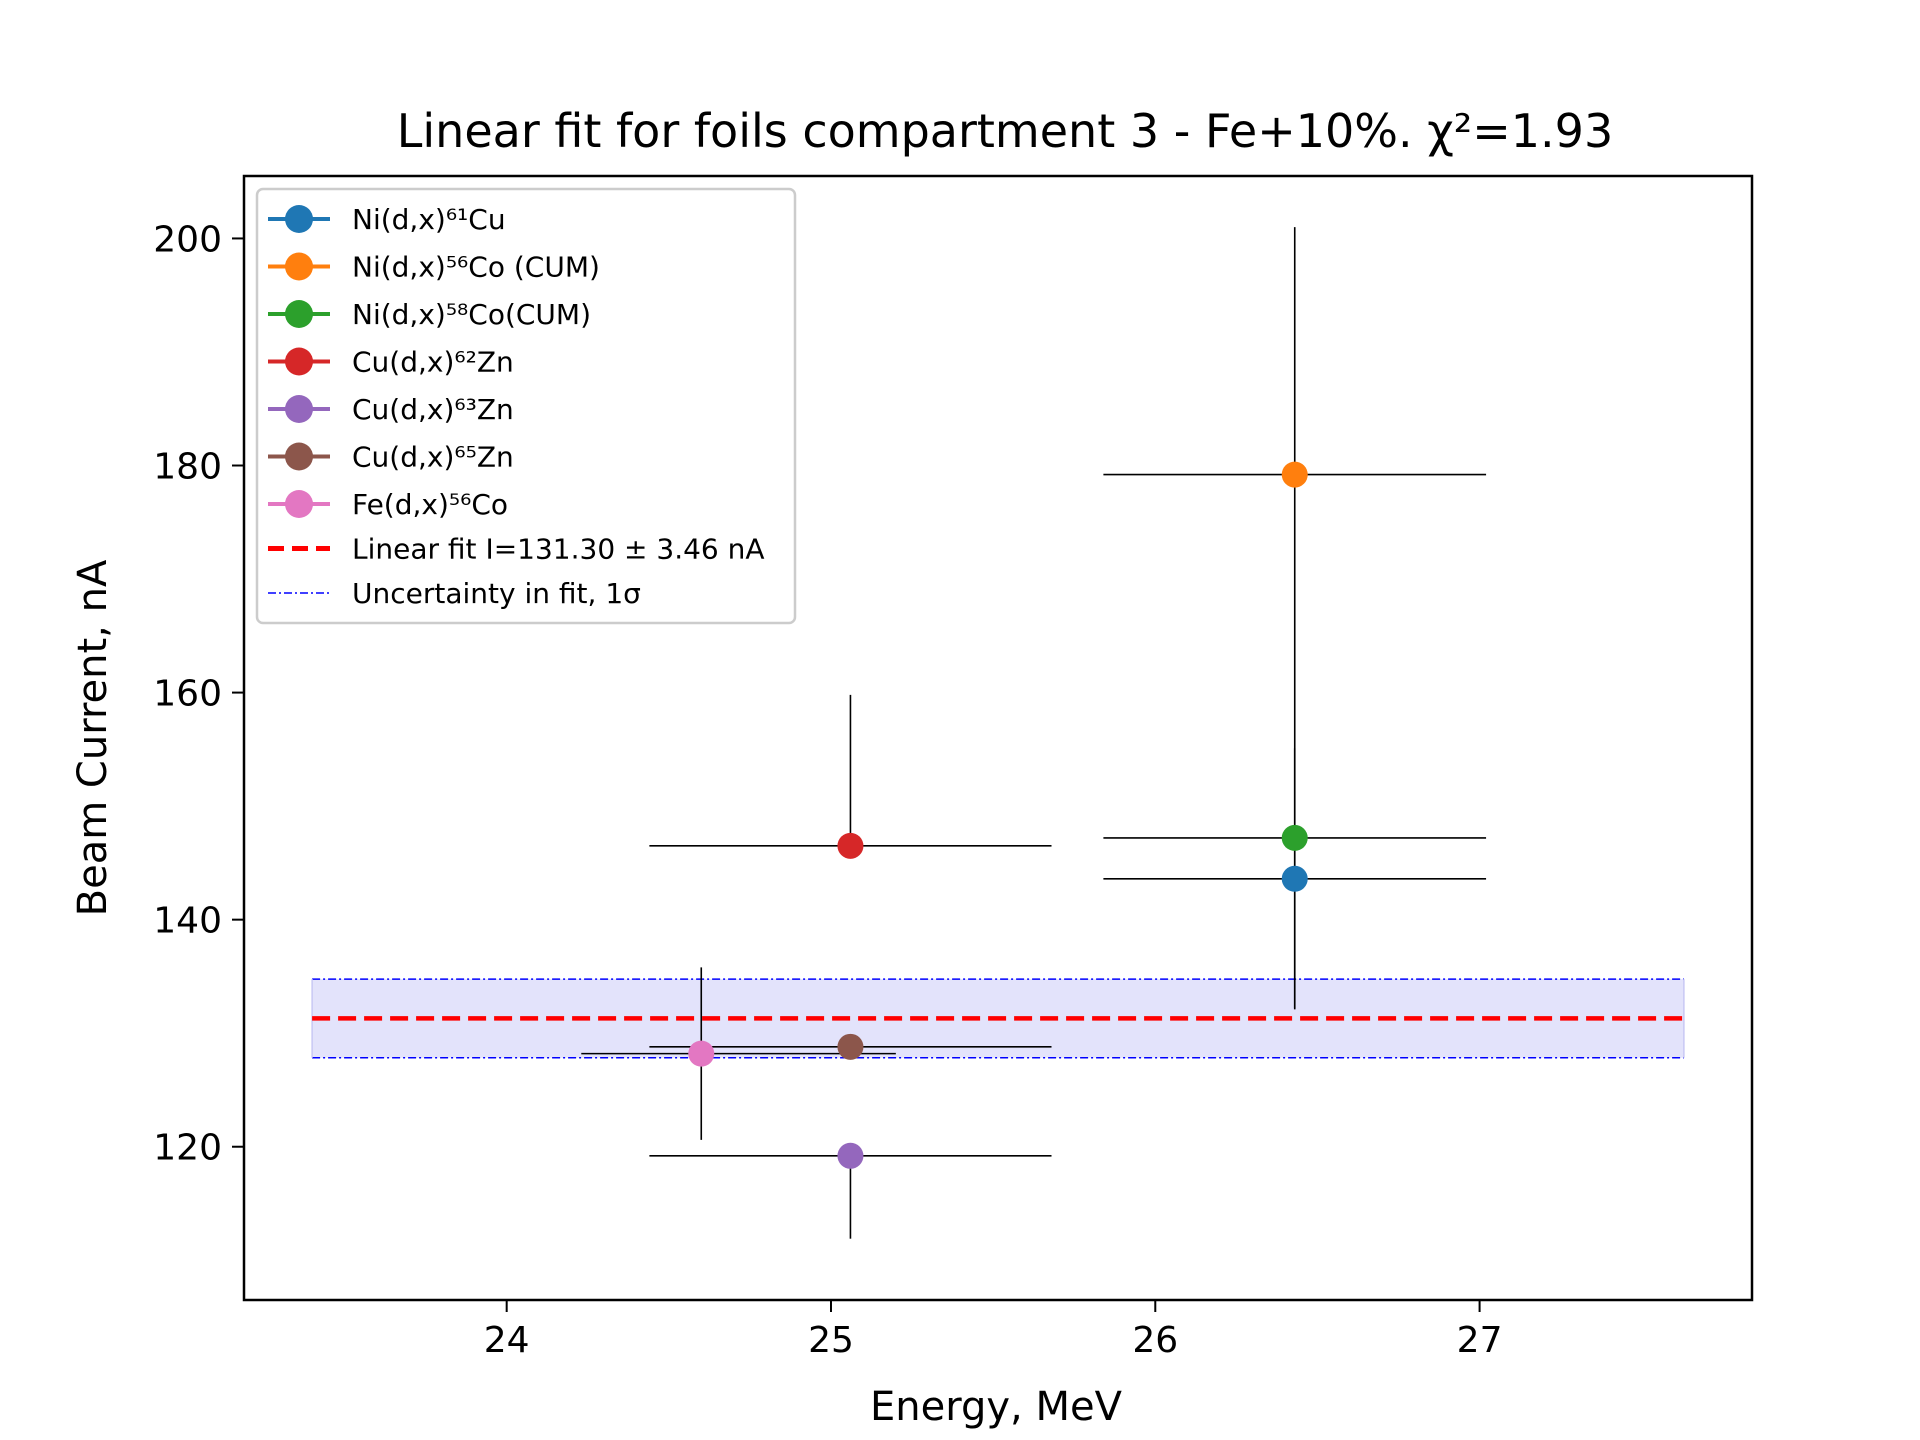  I want to click on x-tick-label: 27, so click(1480, 1340).